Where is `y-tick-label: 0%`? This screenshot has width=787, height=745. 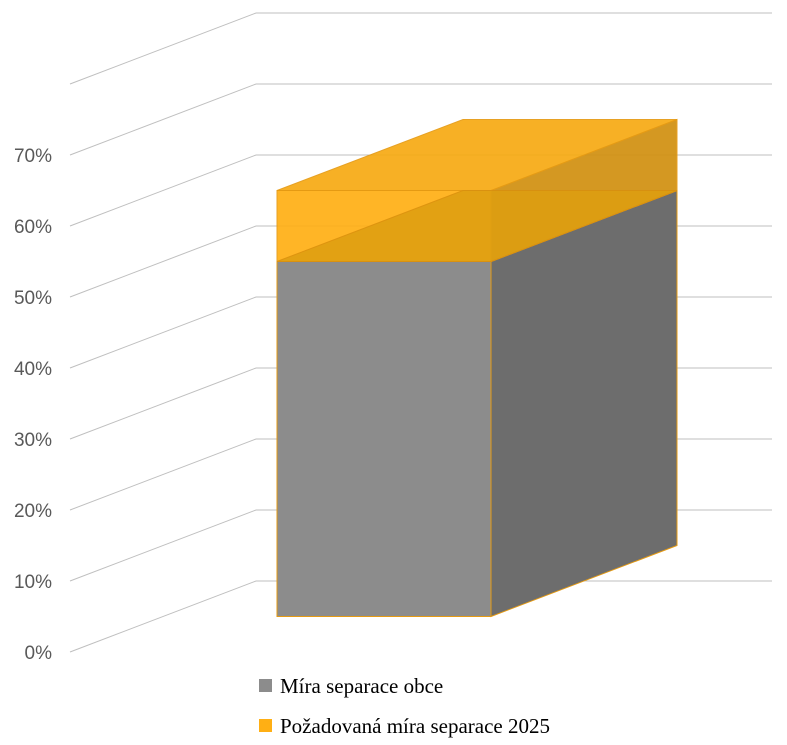
y-tick-label: 0% is located at coordinates (39, 653).